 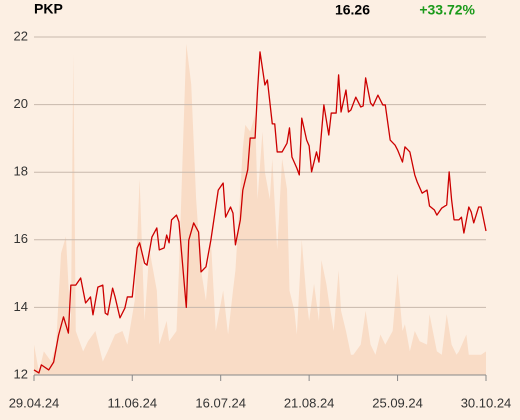 What do you see at coordinates (397, 402) in the screenshot?
I see `x-tick-label: 25.09.24` at bounding box center [397, 402].